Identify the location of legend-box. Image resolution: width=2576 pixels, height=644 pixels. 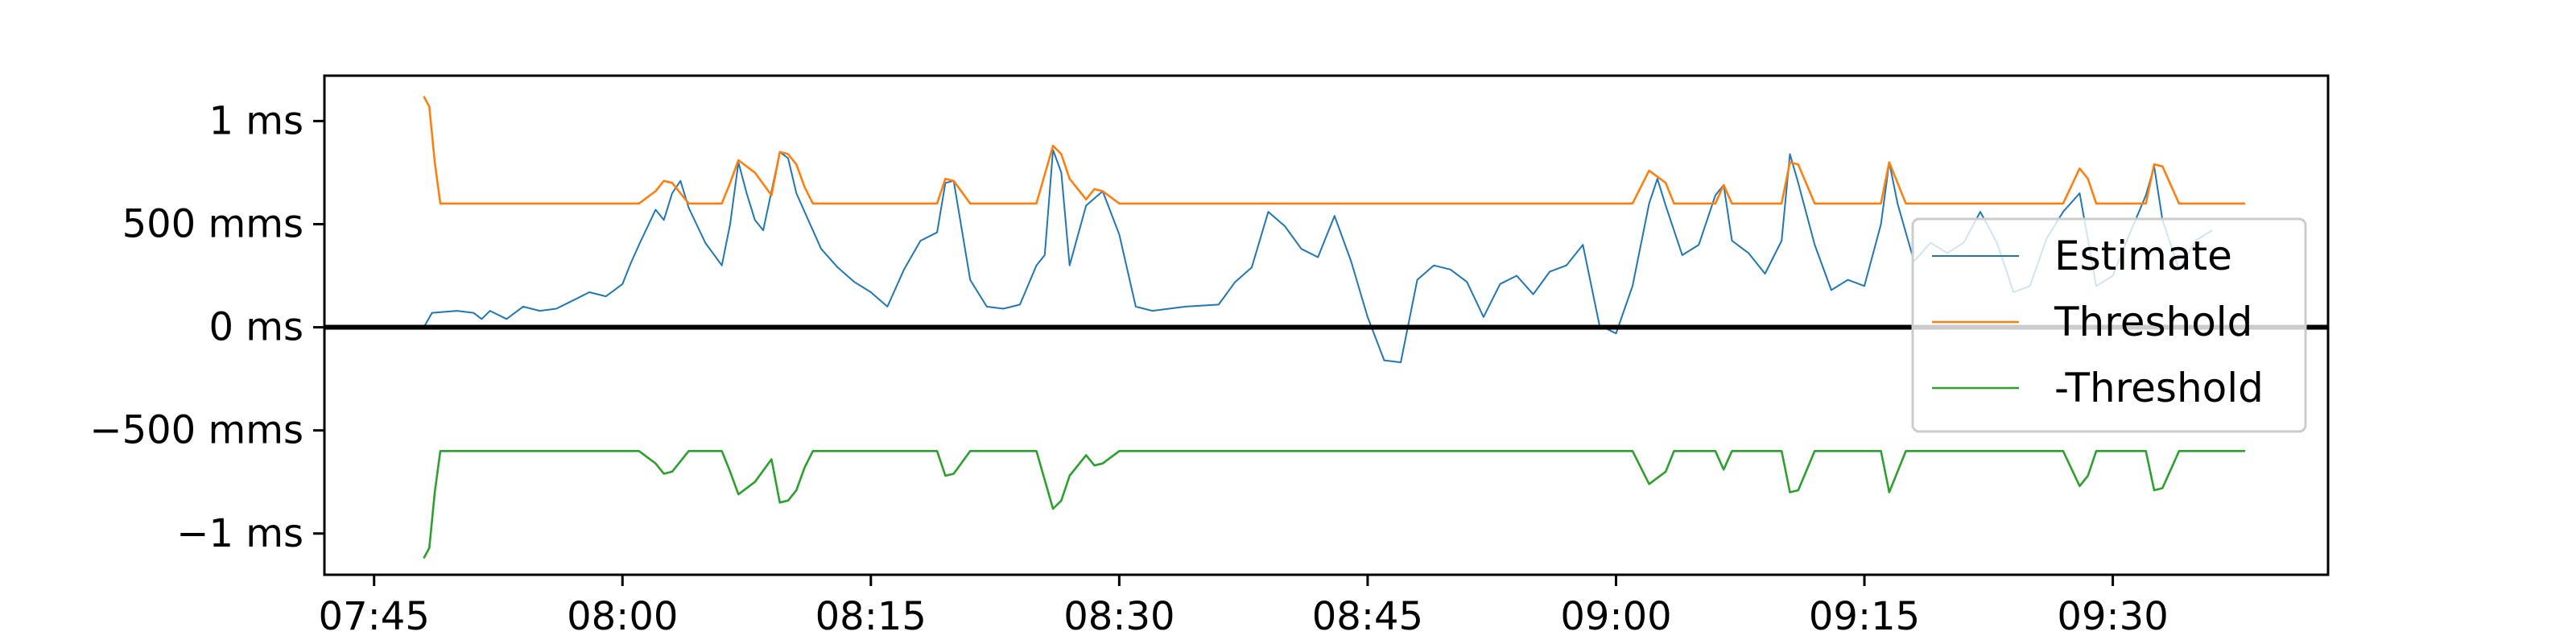
(2109, 325).